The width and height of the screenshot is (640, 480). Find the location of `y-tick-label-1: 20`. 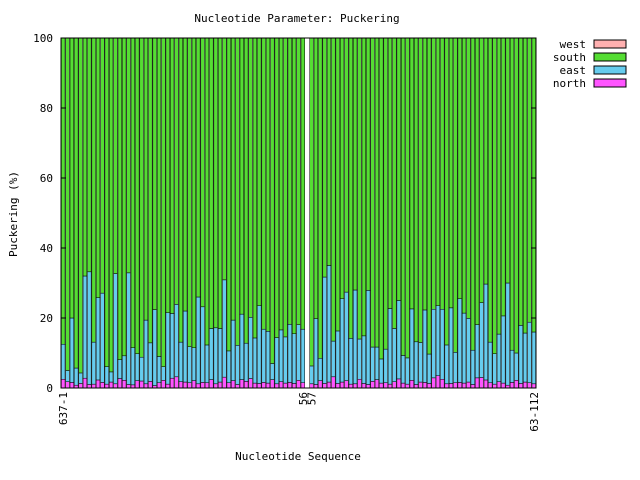

y-tick-label-1: 20 is located at coordinates (46, 318).